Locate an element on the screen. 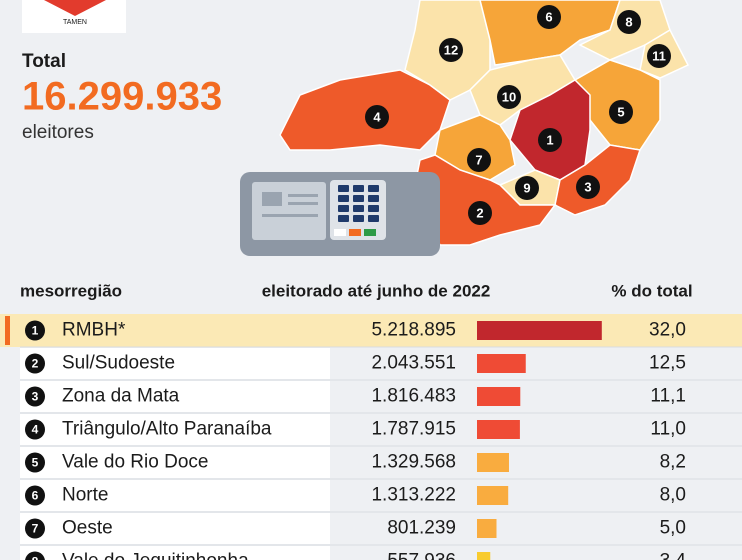 This screenshot has height=560, width=742. machine-screen is located at coordinates (289, 211).